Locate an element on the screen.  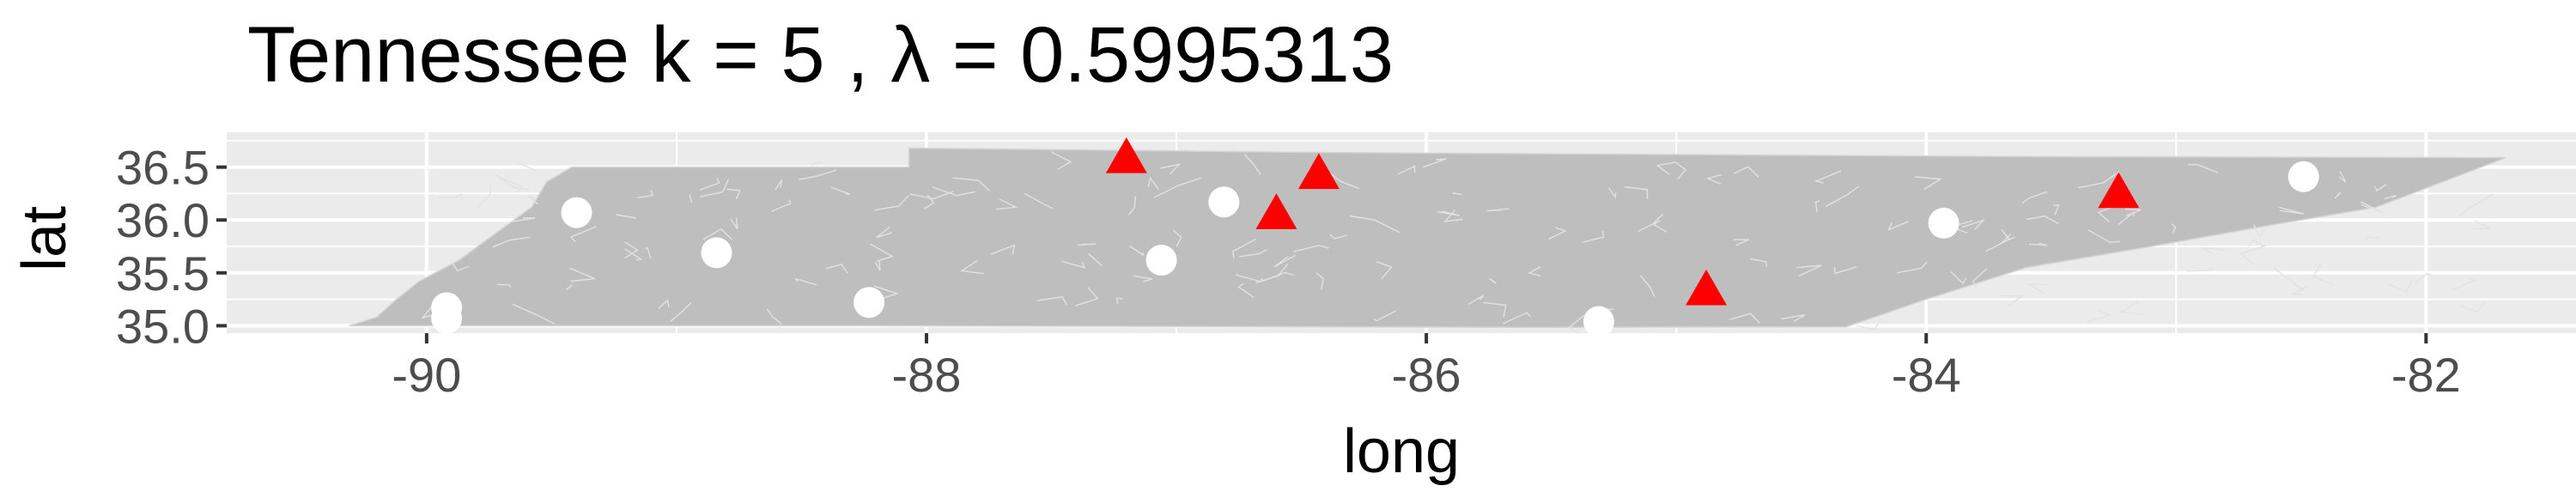
x-tick-label: -86 is located at coordinates (1426, 375).